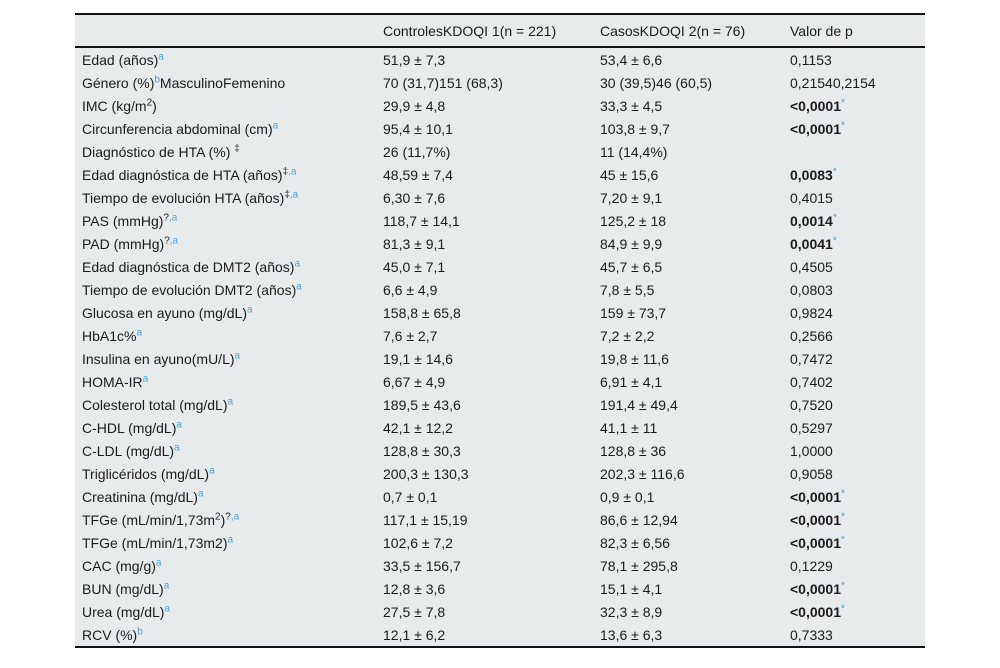 The height and width of the screenshot is (668, 1000). I want to click on p-value: 0,7520, so click(811, 404).